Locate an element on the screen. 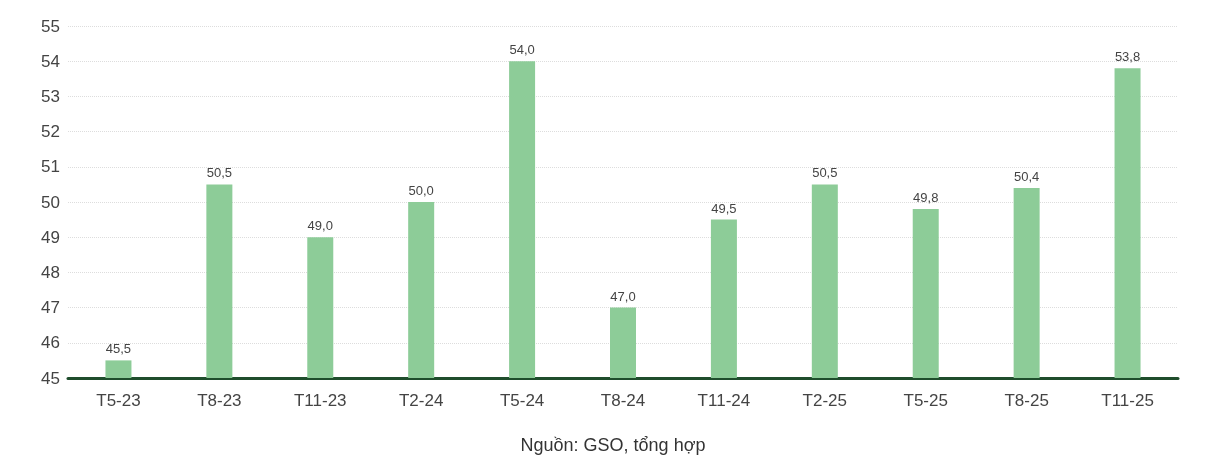 This screenshot has width=1226, height=466. y-tick-label: 53 is located at coordinates (50, 96).